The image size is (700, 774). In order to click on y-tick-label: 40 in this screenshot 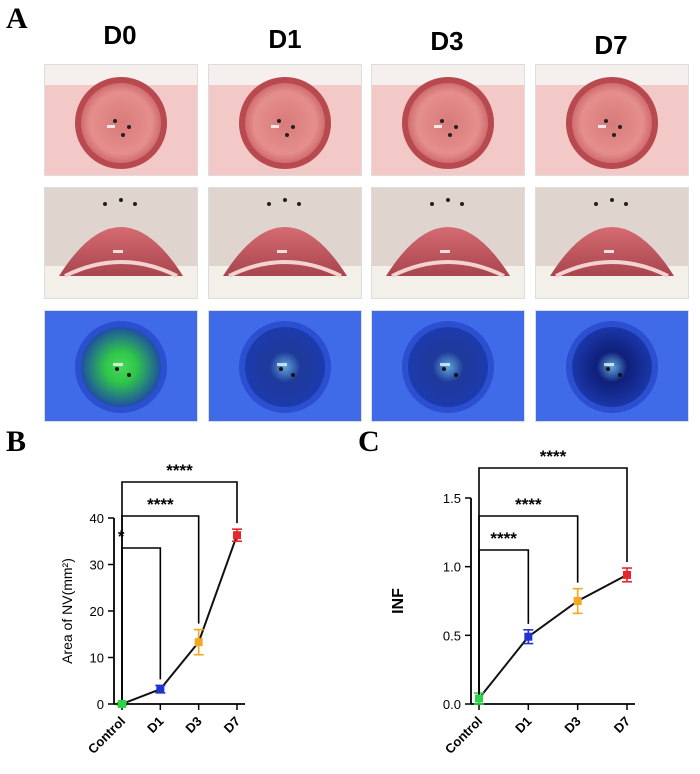, I will do `click(97, 518)`.